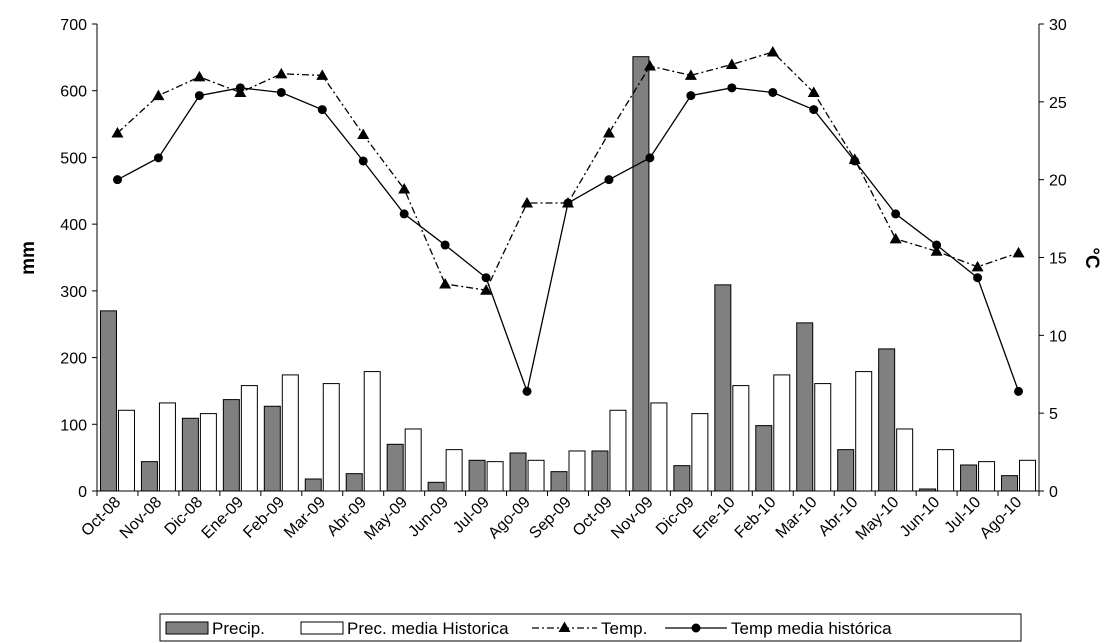 The width and height of the screenshot is (1114, 643). What do you see at coordinates (564, 626) in the screenshot?
I see `legend-marker-temp` at bounding box center [564, 626].